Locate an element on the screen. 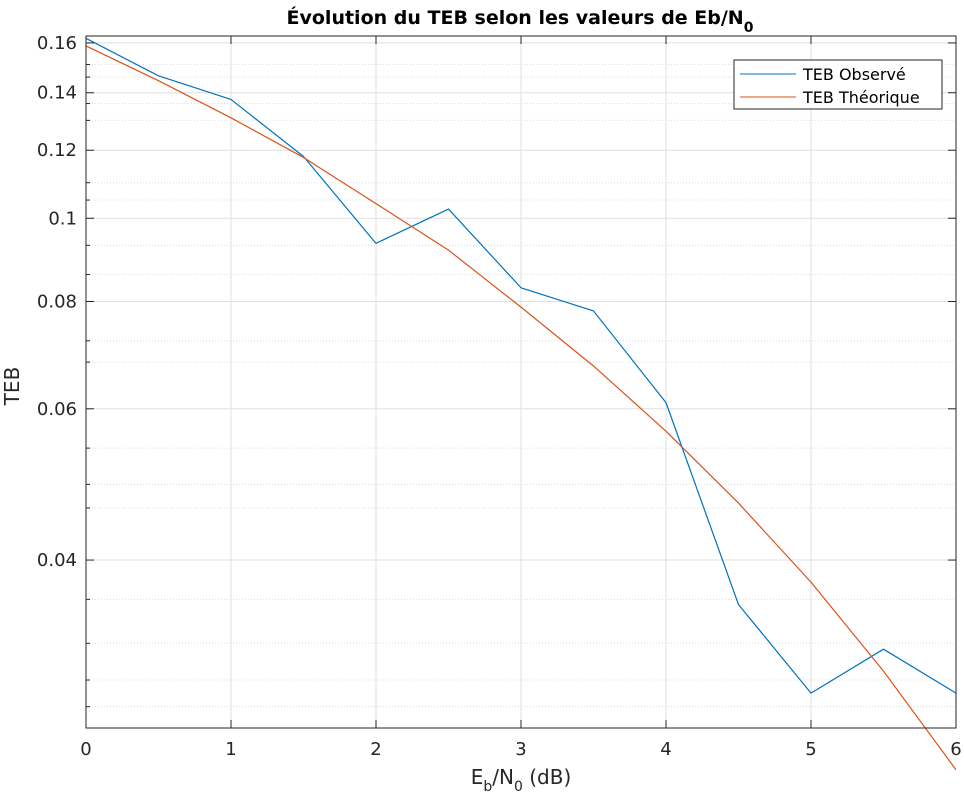 This screenshot has height=800, width=964. y-tick-label: 0.06 is located at coordinates (57, 409).